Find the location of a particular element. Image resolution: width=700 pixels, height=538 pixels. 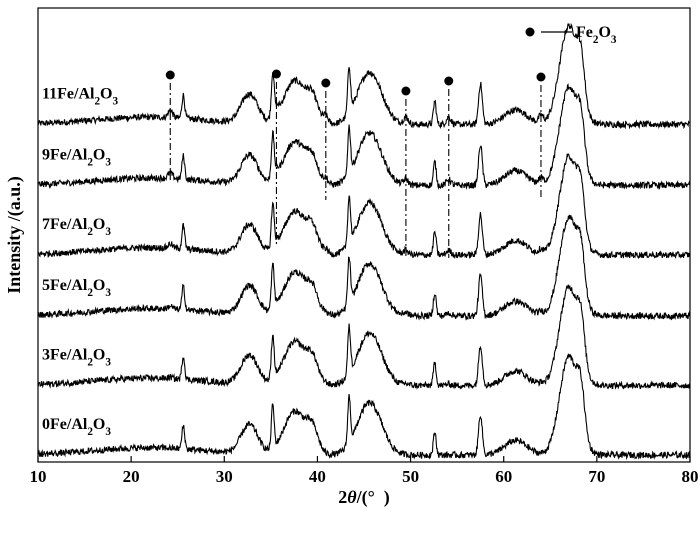

legend-marker is located at coordinates (530, 32).